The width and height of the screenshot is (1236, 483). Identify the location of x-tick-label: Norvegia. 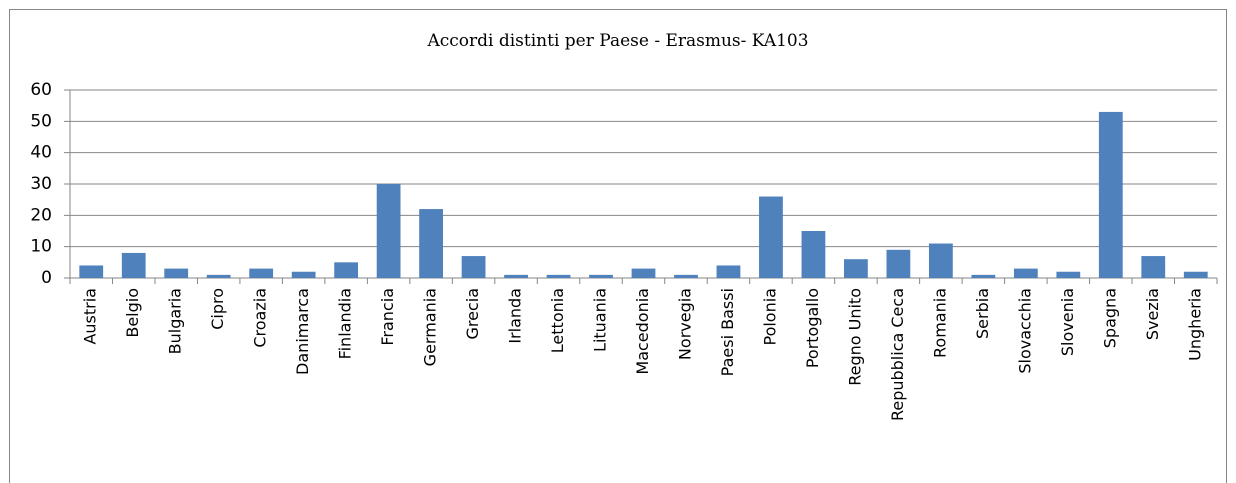
(684, 324).